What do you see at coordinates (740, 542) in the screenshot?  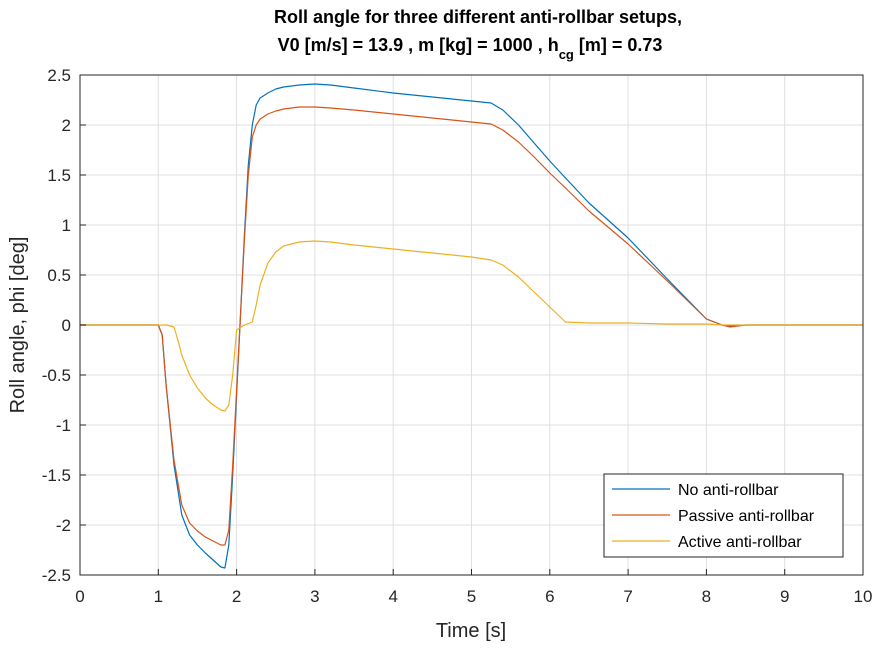 I see `legend-label-active-anti-rollbar: Active anti-rollbar` at bounding box center [740, 542].